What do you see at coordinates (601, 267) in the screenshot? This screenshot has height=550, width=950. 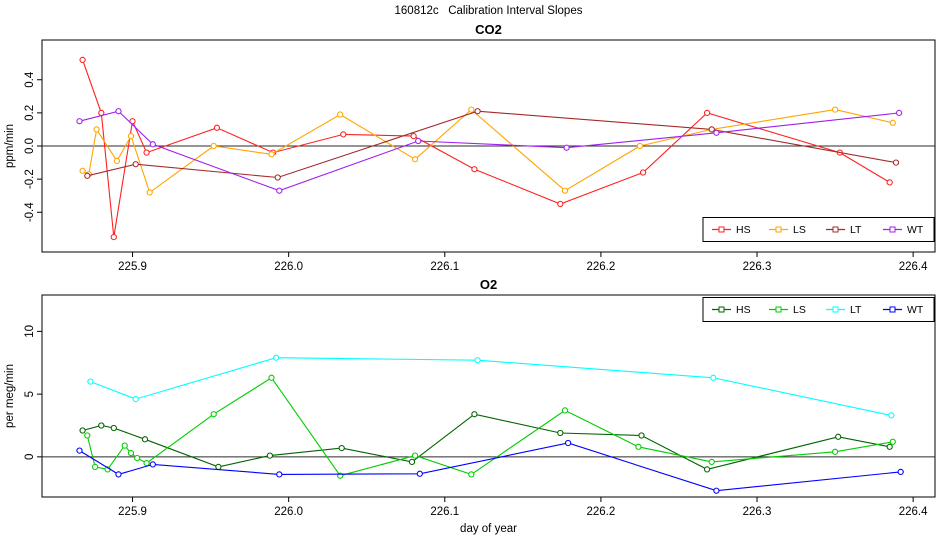 I see `co2-x-tick-label: 226.2` at bounding box center [601, 267].